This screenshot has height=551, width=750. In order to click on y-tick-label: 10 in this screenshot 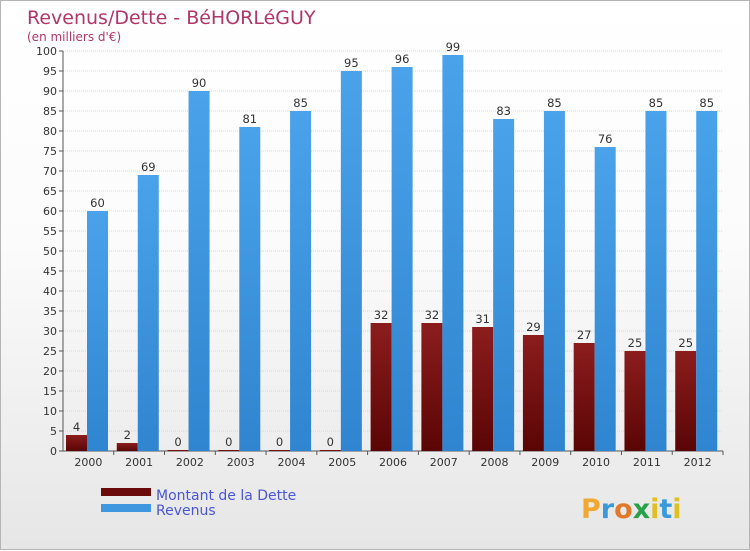, I will do `click(50, 411)`.